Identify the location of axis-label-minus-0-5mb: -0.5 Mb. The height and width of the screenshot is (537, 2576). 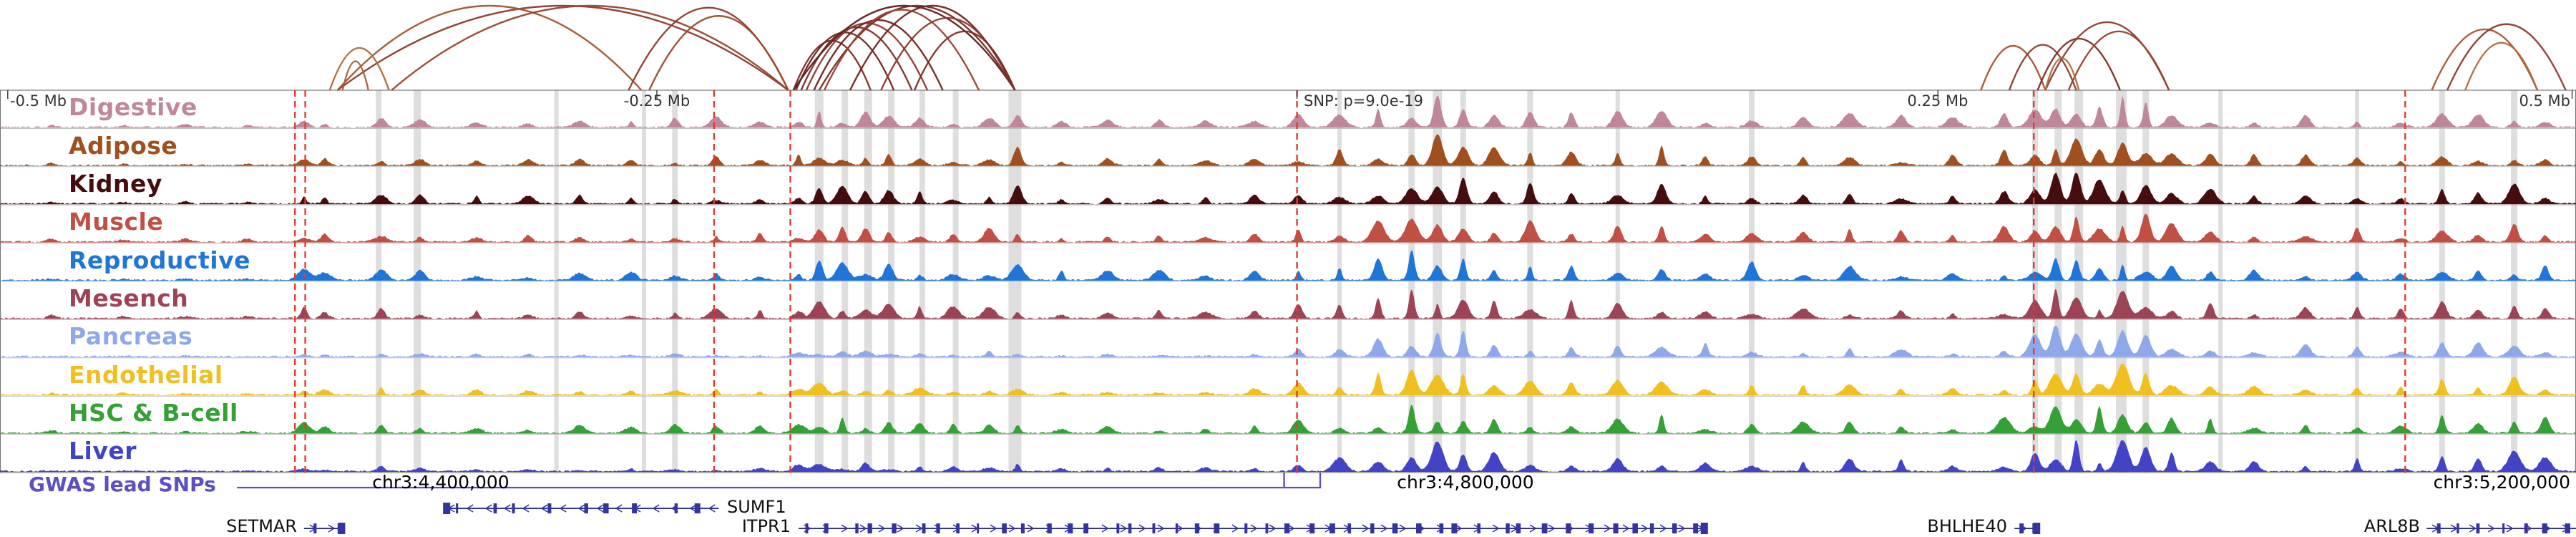
(38, 101).